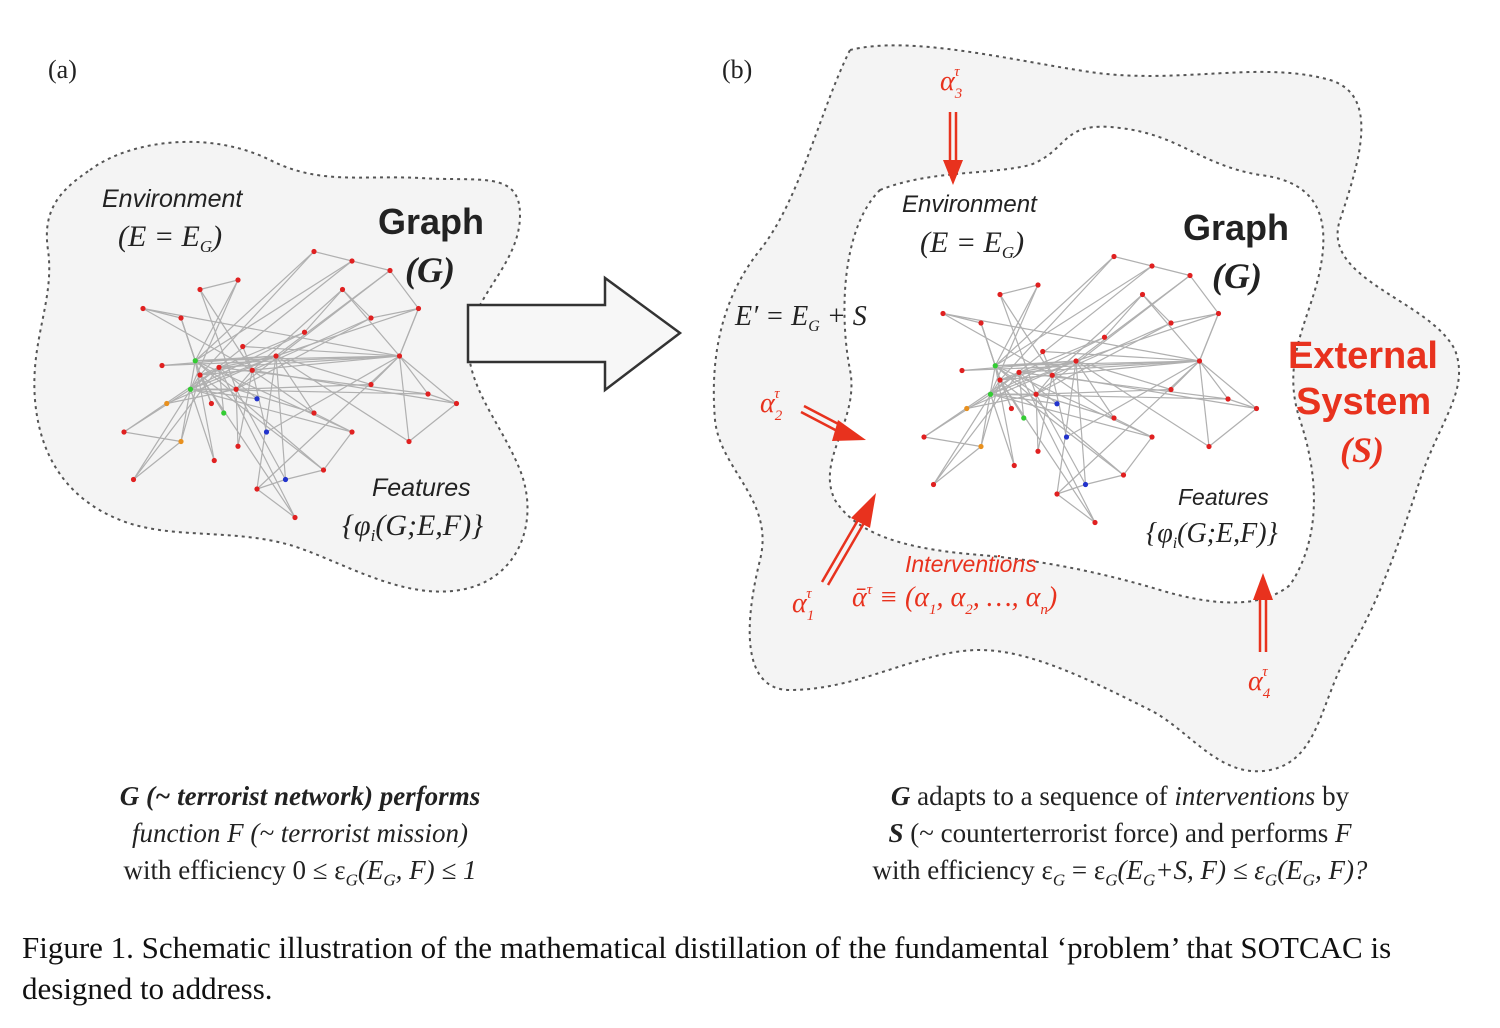 The height and width of the screenshot is (1028, 1500). Describe the element at coordinates (170, 238) in the screenshot. I see `panel-a-environment-formula: (E = EG)` at that location.